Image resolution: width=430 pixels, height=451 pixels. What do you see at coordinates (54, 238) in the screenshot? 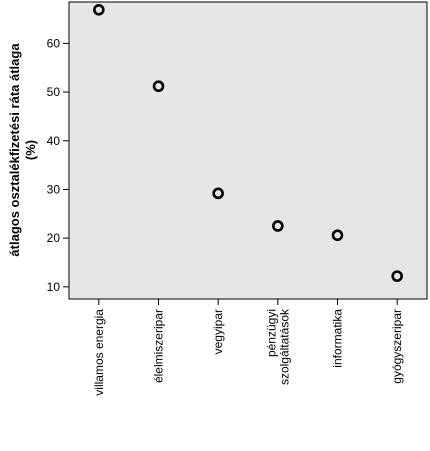
I see `y-tick-label: 20` at bounding box center [54, 238].